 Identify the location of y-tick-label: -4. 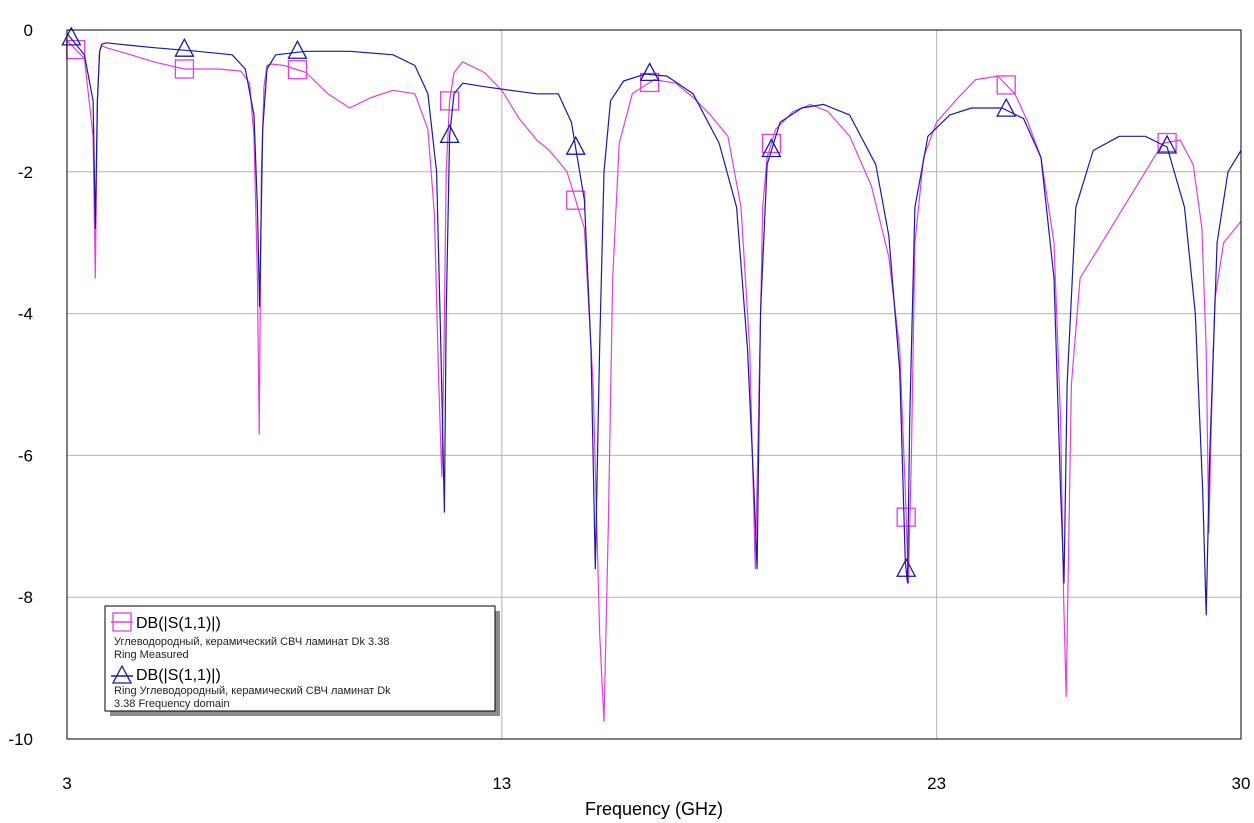
(25, 314).